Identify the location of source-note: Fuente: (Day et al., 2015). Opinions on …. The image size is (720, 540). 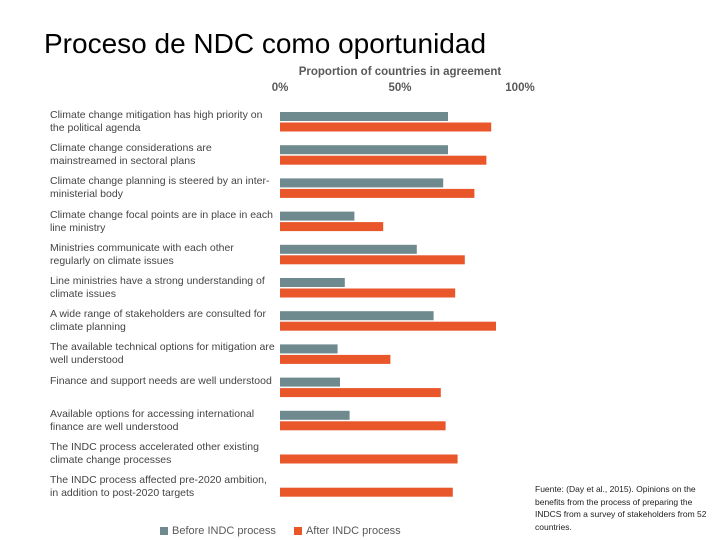
(621, 508).